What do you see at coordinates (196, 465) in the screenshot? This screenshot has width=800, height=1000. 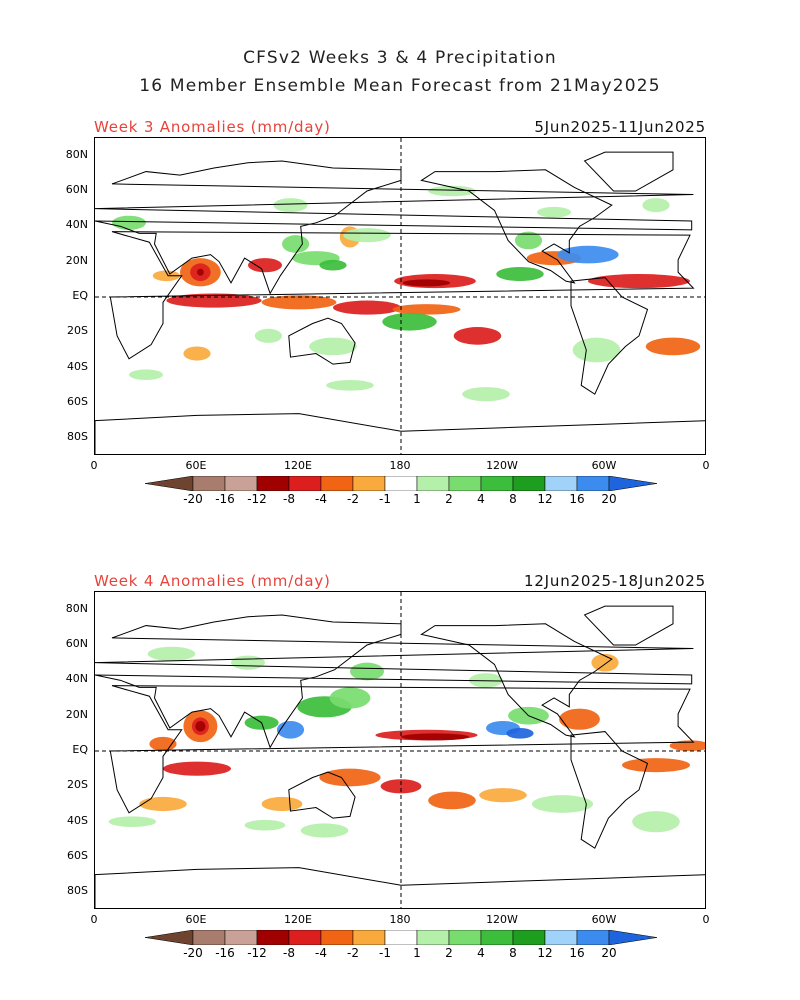 I see `lon-tick-label: 60E` at bounding box center [196, 465].